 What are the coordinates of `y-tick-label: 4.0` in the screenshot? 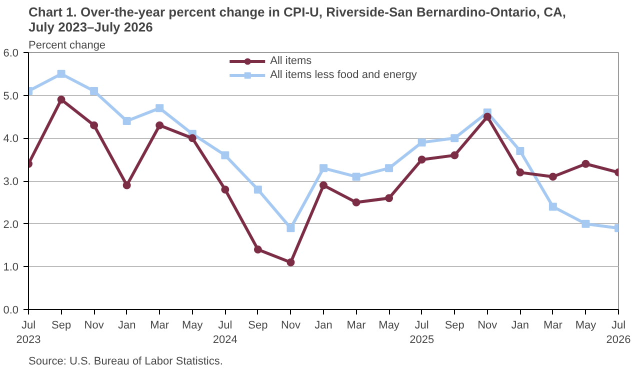 It's located at (11, 139).